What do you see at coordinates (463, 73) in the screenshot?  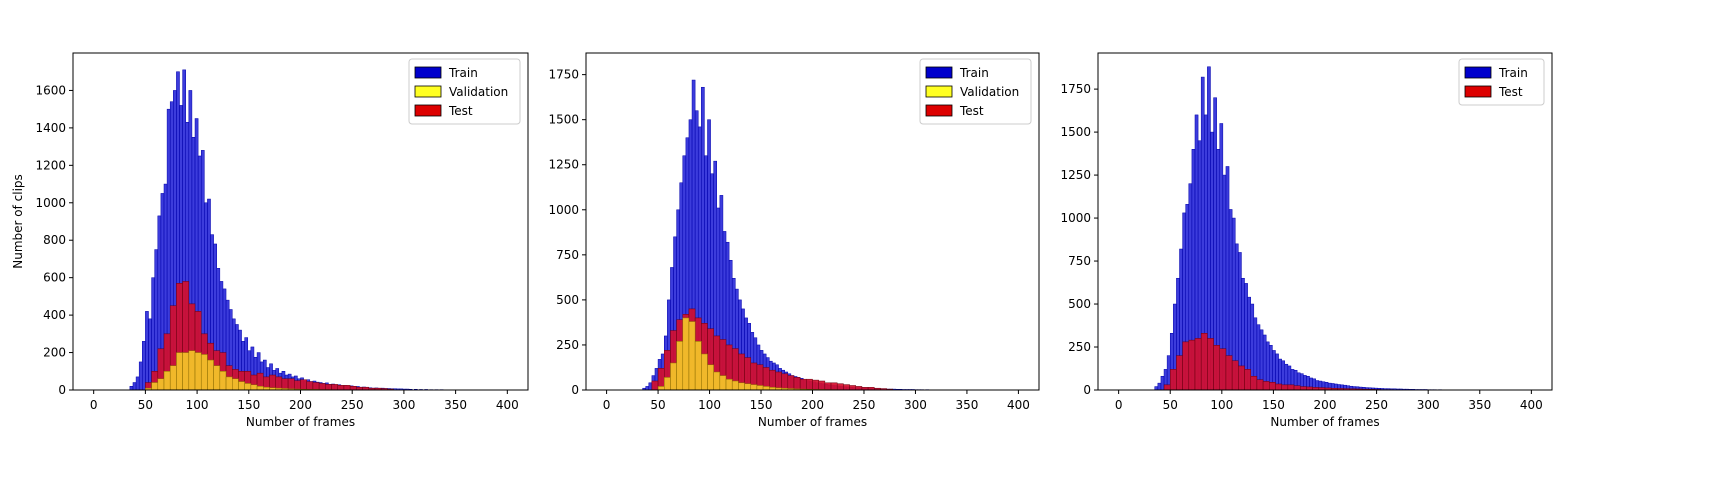 I see `legend-label-train: Train` at bounding box center [463, 73].